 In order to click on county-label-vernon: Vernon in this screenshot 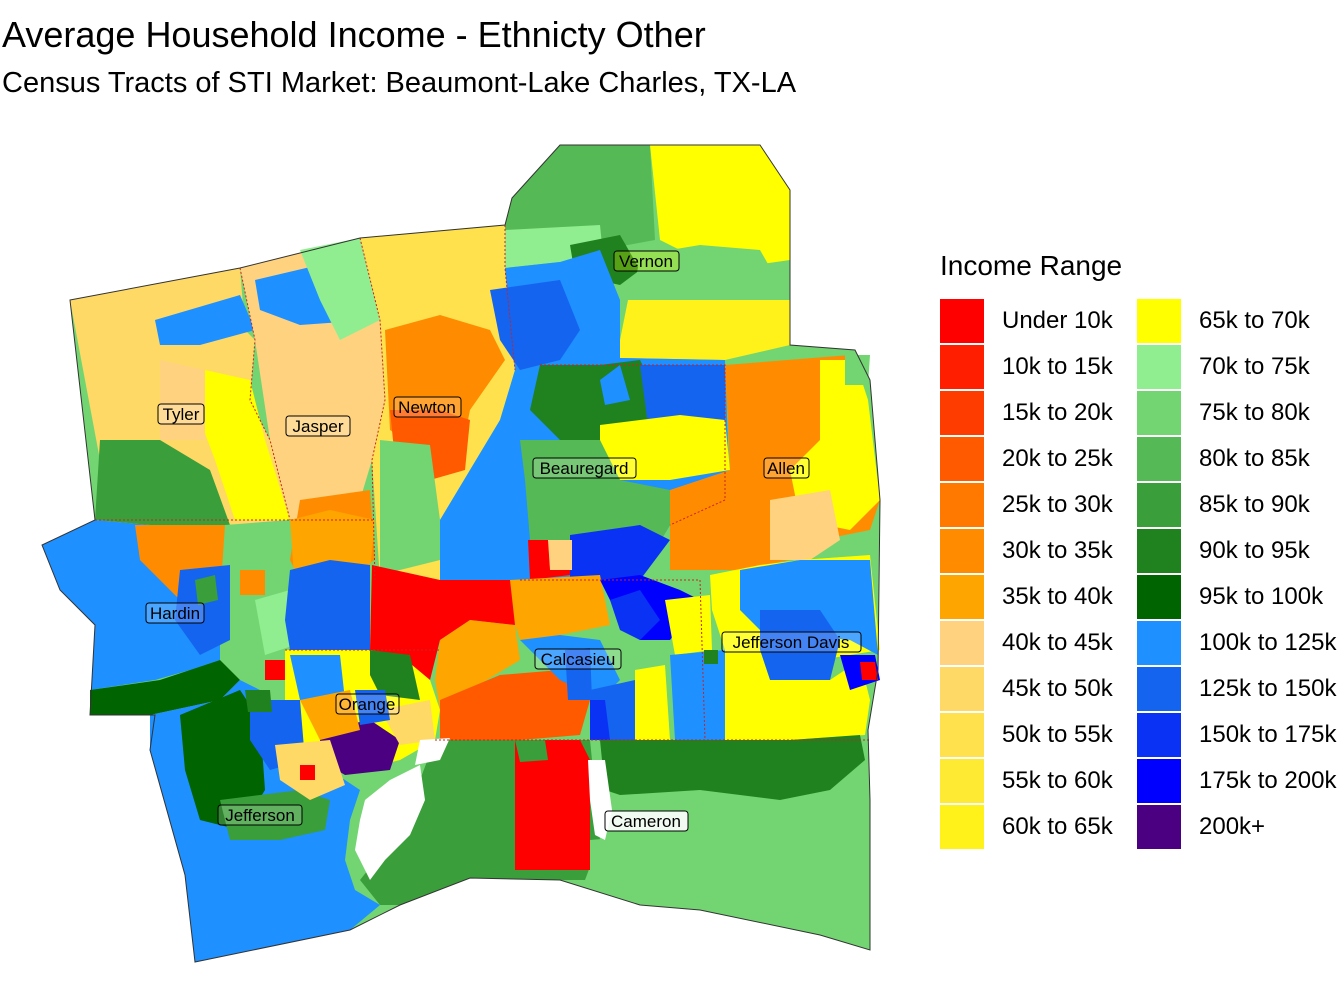, I will do `click(646, 261)`.